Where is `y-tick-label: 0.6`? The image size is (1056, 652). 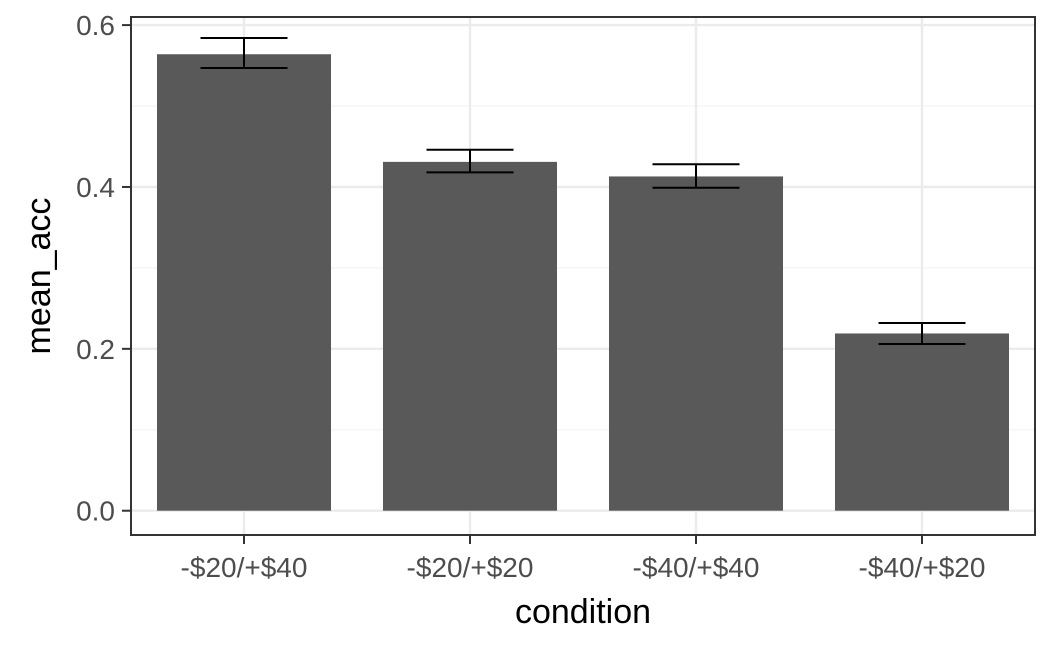 y-tick-label: 0.6 is located at coordinates (95, 25).